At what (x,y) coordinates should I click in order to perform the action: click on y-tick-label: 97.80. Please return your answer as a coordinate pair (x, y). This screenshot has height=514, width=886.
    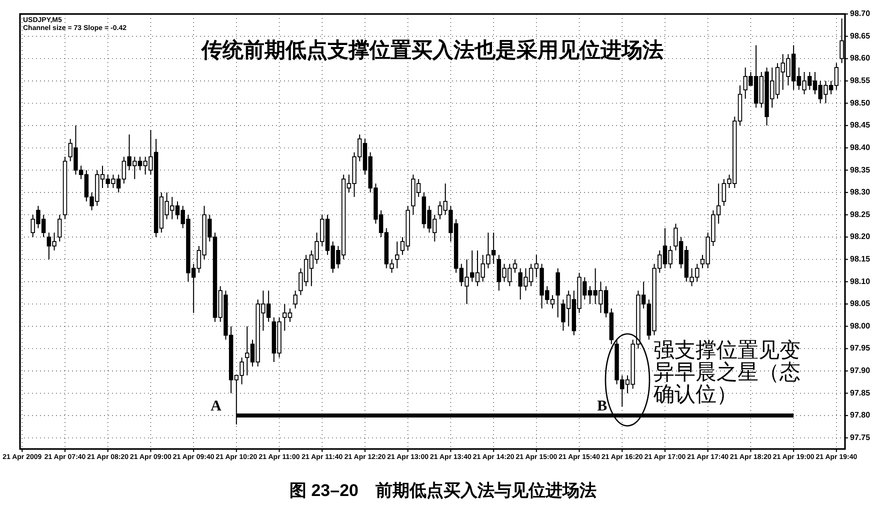
    Looking at the image, I should click on (860, 415).